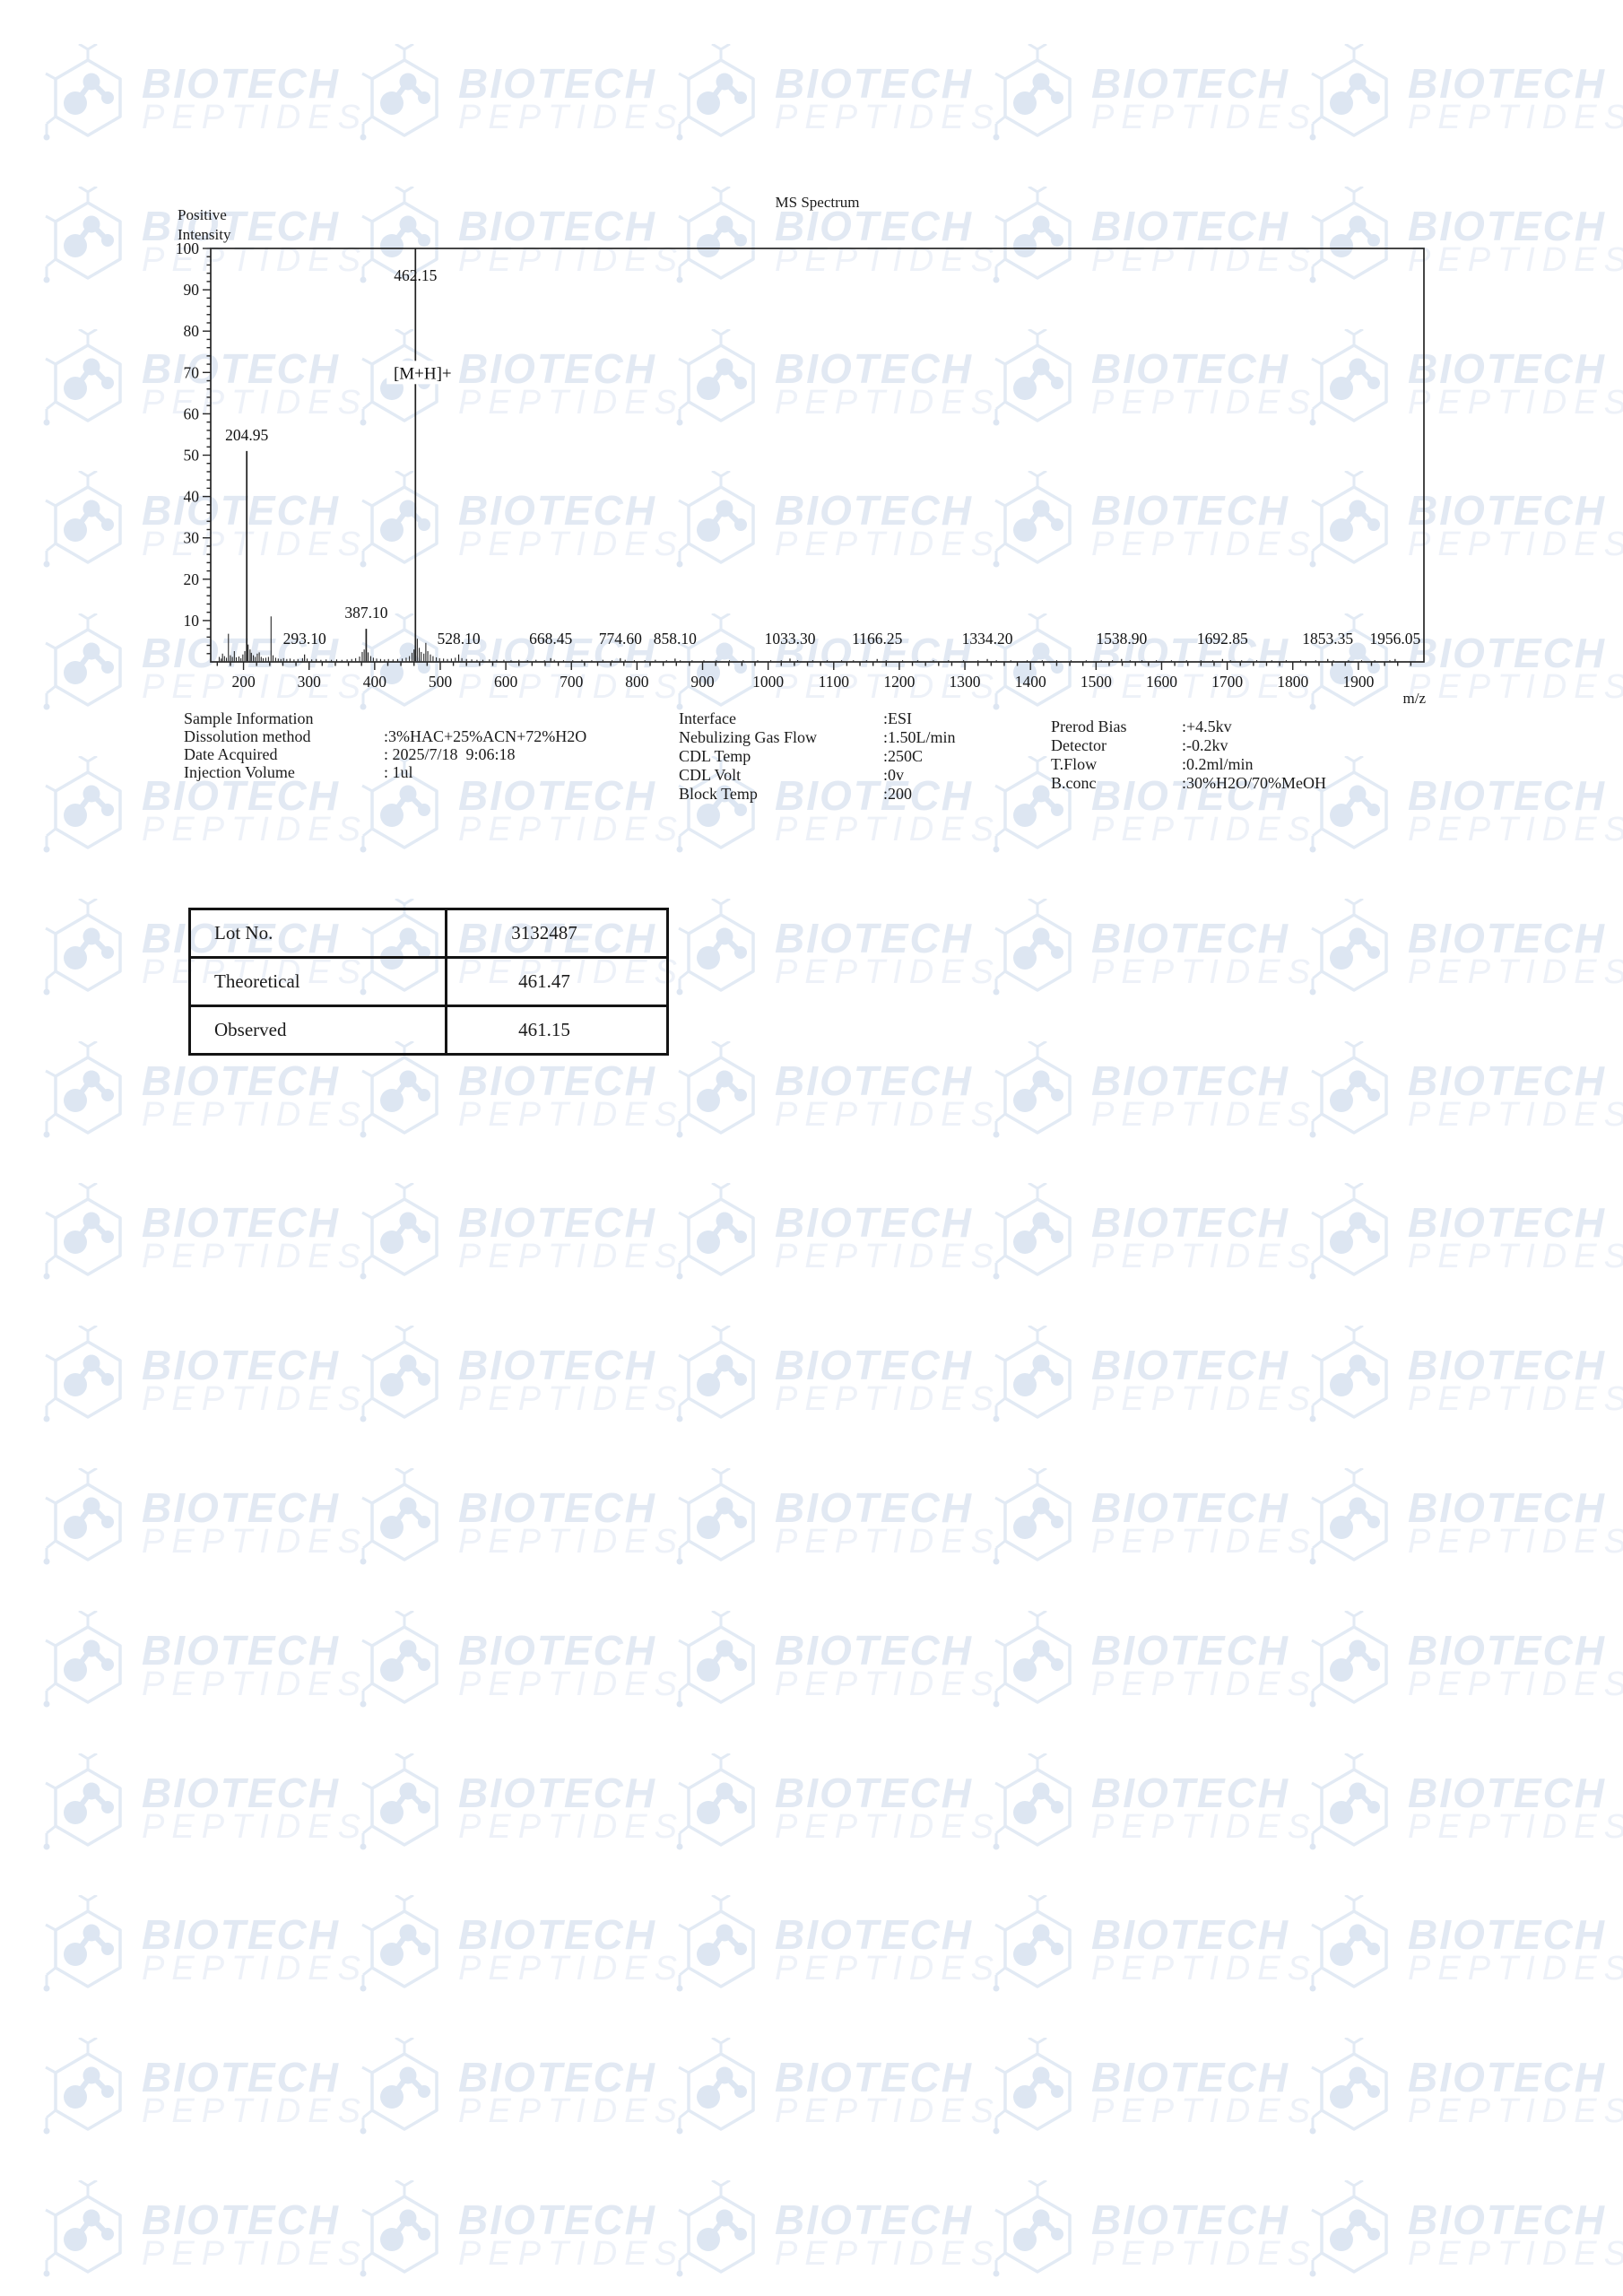 The height and width of the screenshot is (2296, 1623). I want to click on table-row: Lot No. 3132487, so click(428, 933).